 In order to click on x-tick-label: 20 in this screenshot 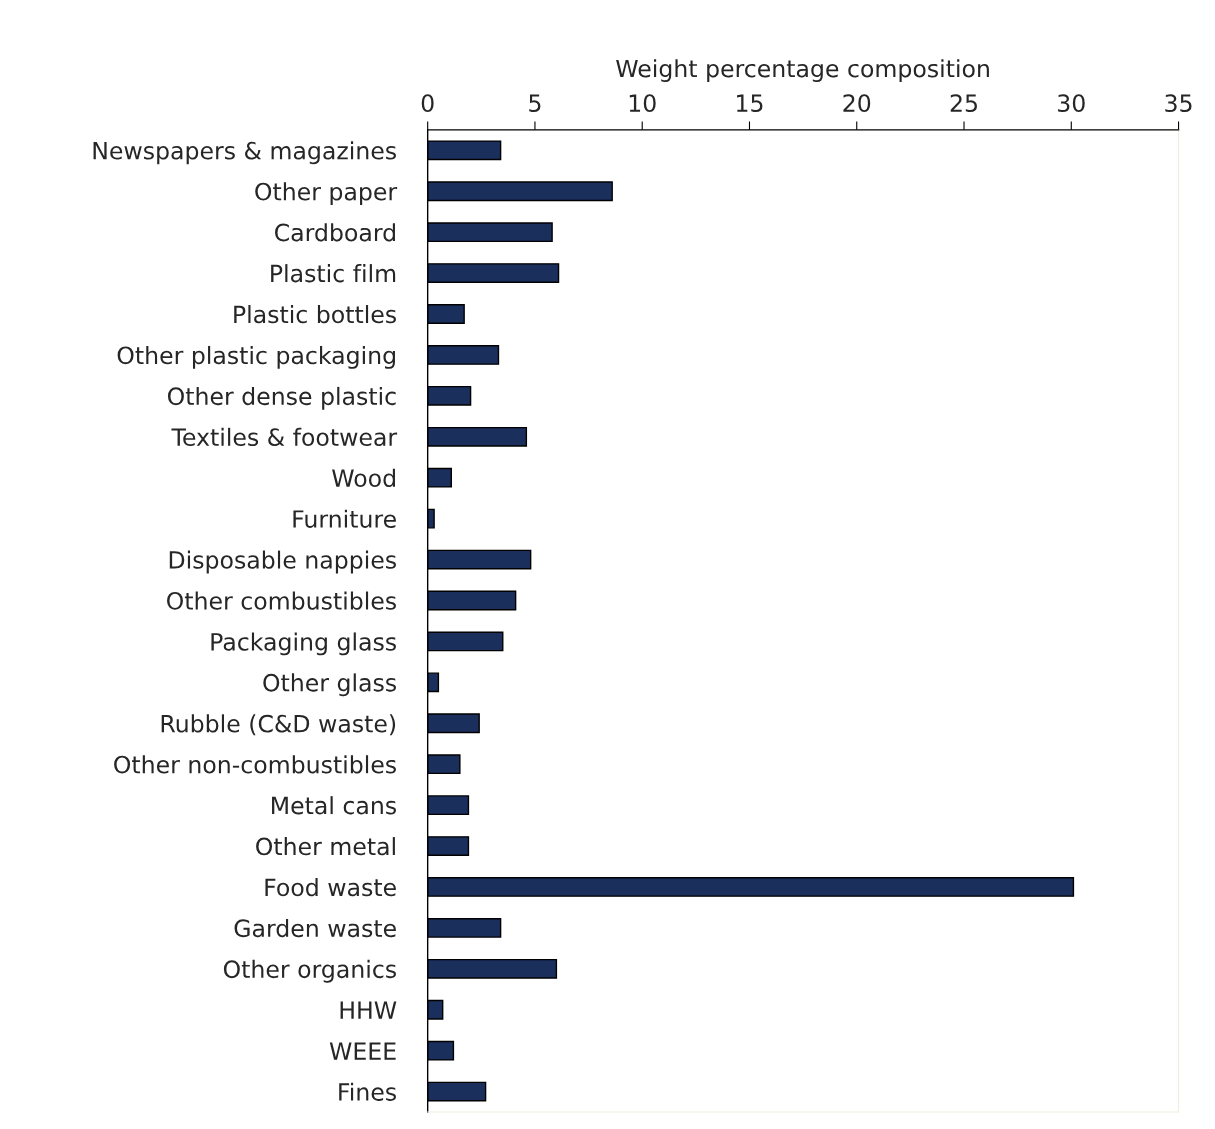, I will do `click(857, 103)`.